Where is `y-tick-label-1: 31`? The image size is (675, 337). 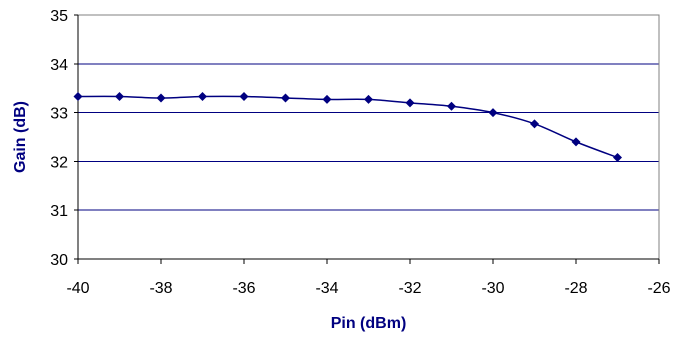 y-tick-label-1: 31 is located at coordinates (59, 211).